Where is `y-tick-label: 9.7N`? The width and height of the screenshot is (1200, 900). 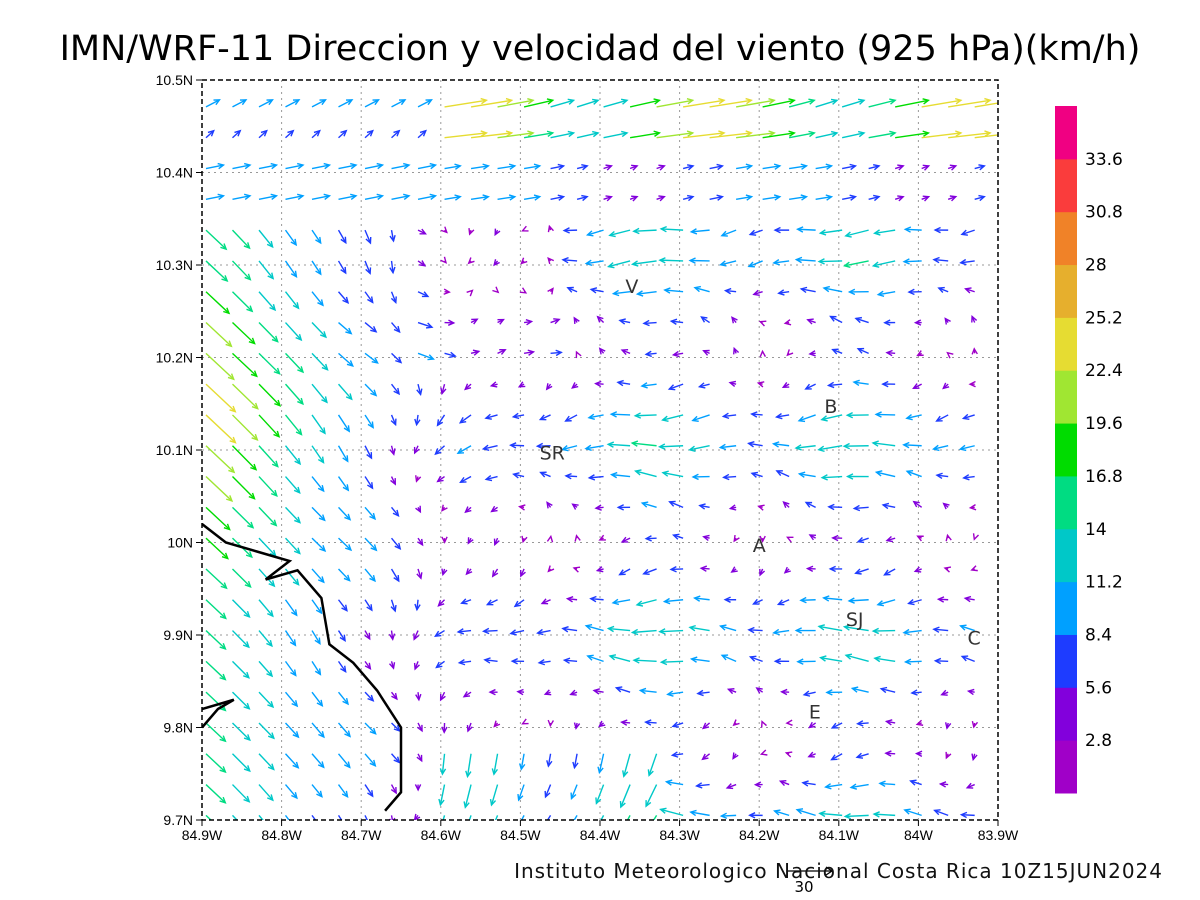 y-tick-label: 9.7N is located at coordinates (178, 820).